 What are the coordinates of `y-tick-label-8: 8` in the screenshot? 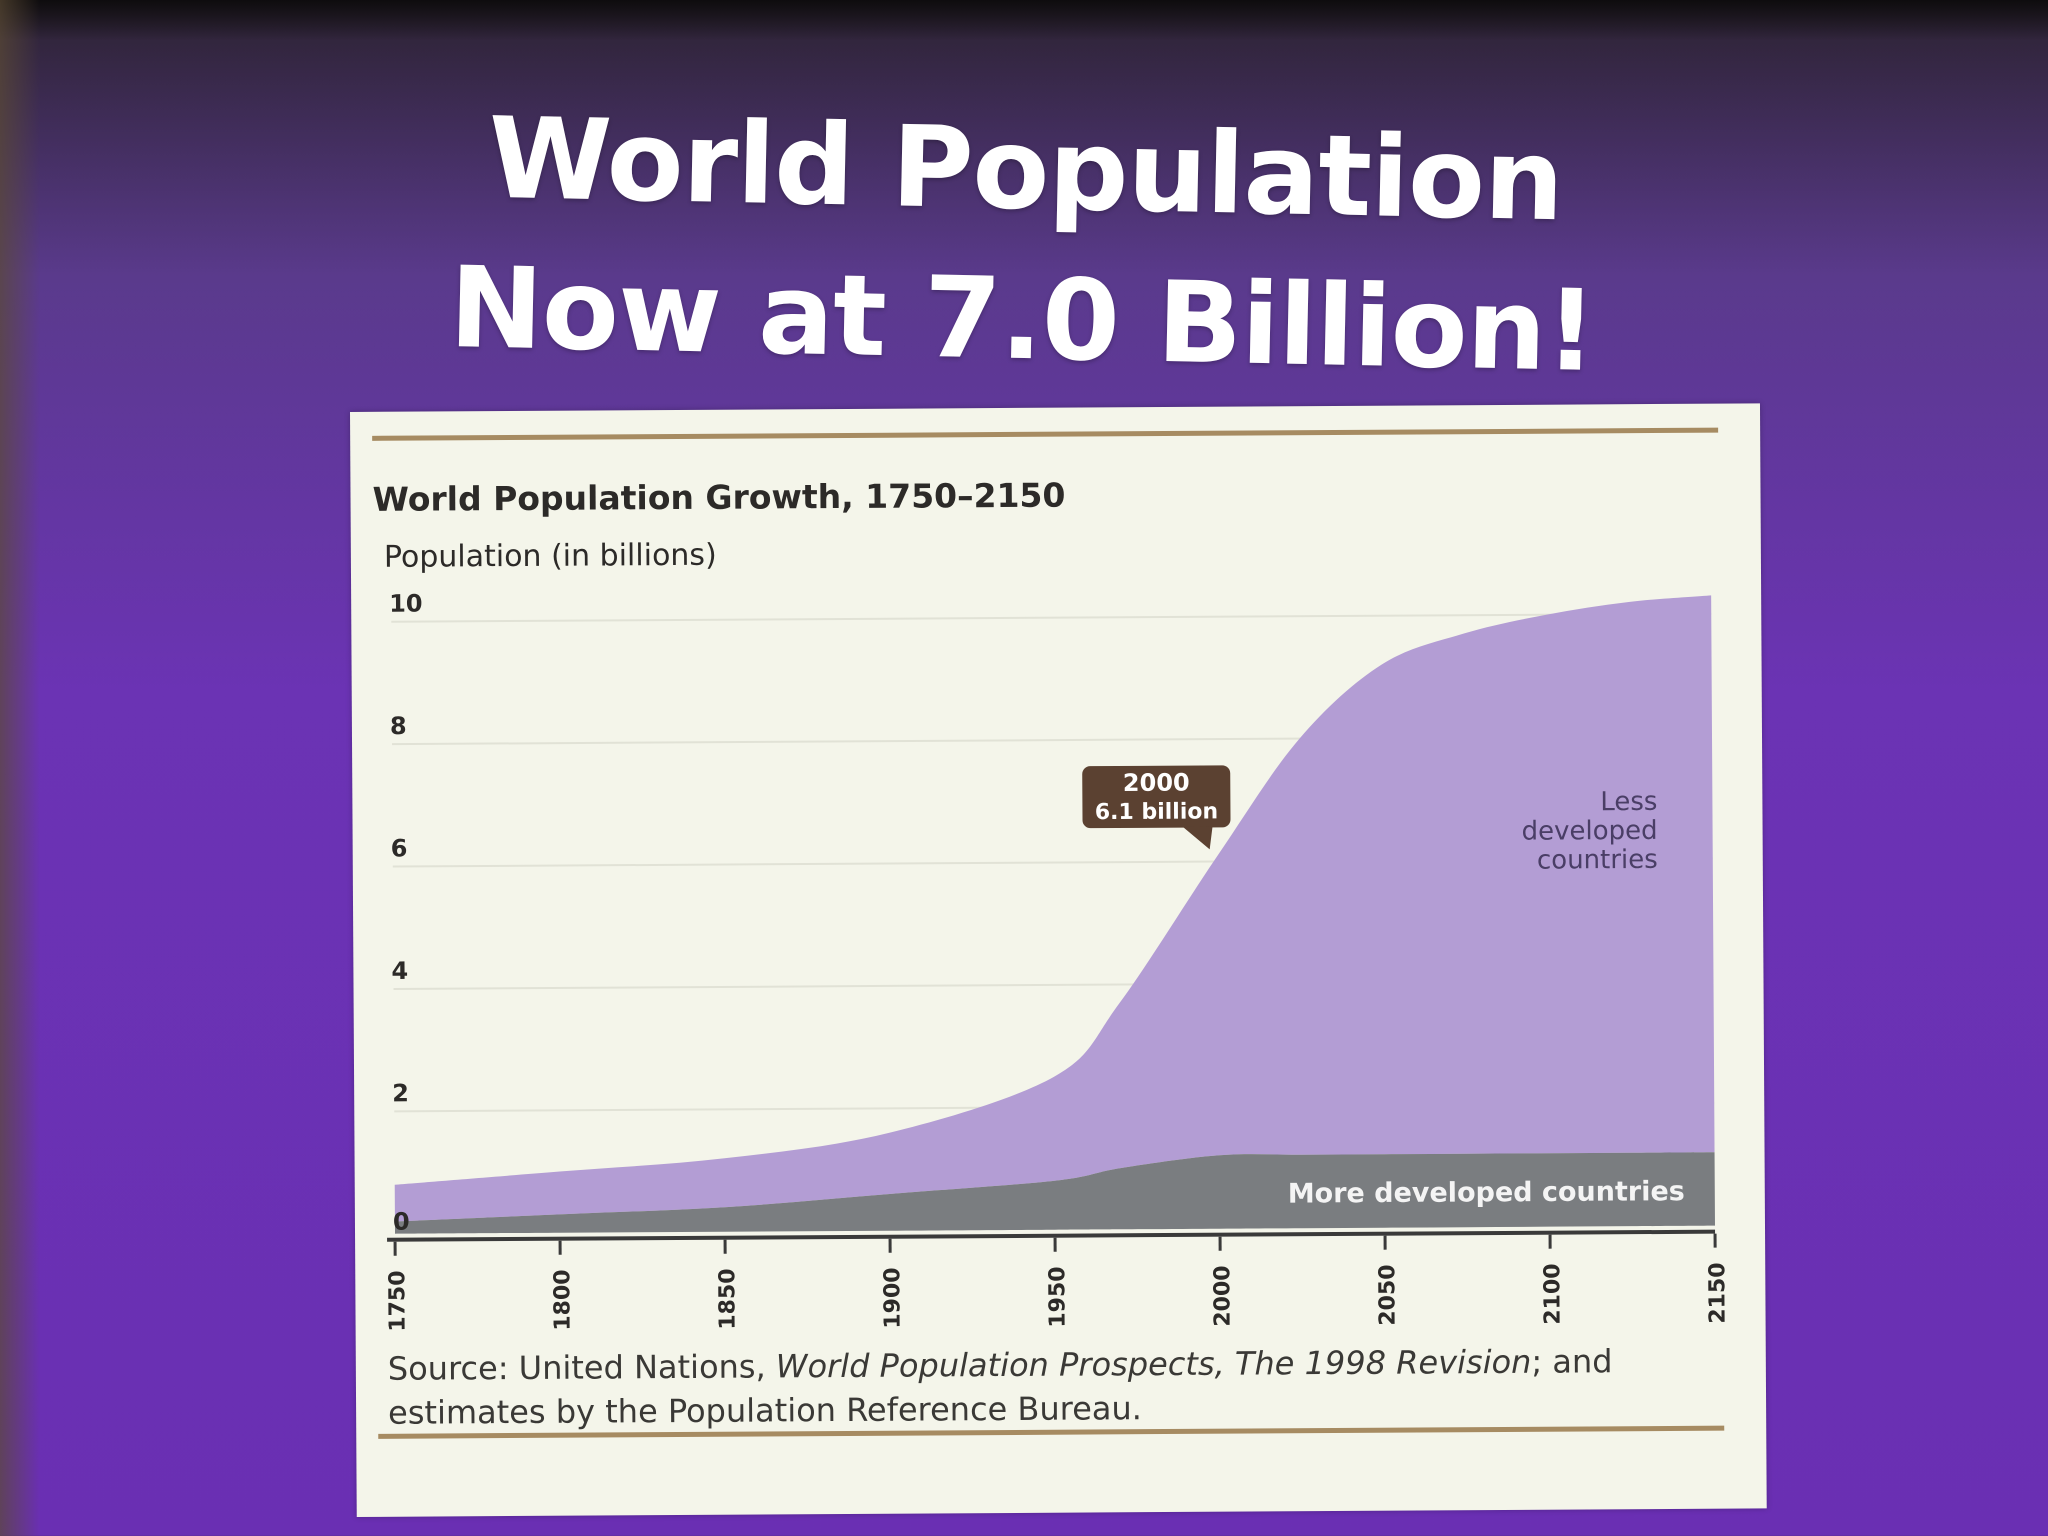 It's located at (398, 726).